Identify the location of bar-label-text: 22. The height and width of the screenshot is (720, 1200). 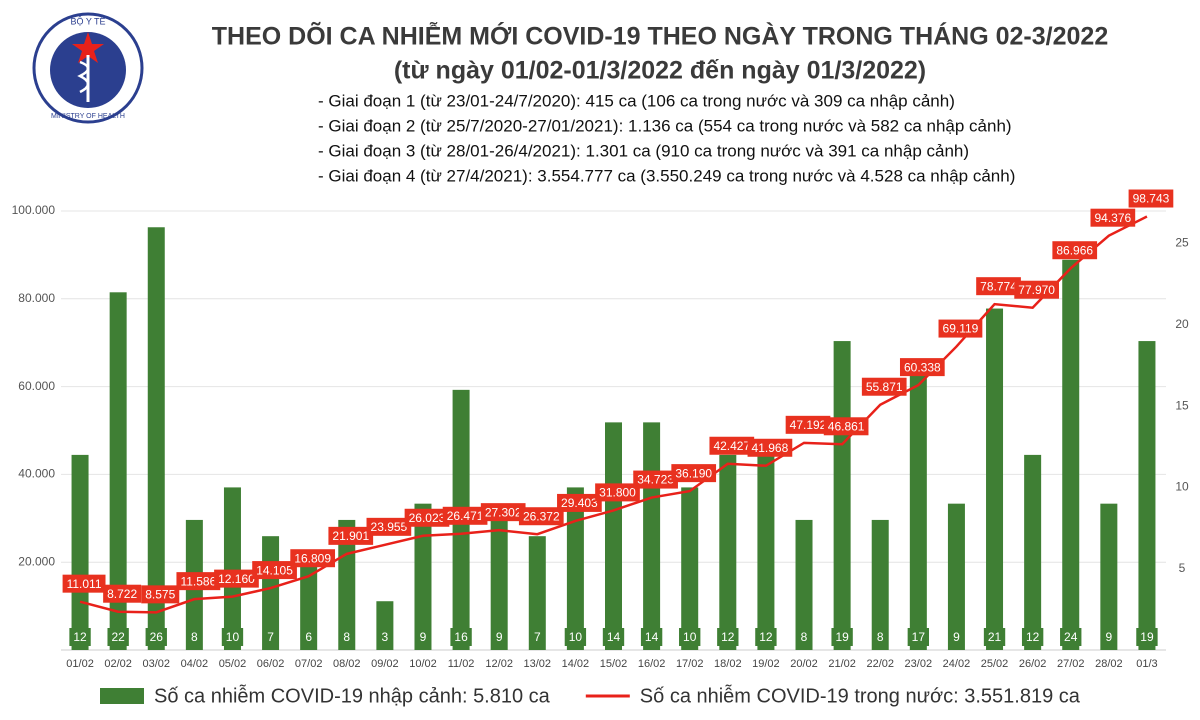
(118, 637).